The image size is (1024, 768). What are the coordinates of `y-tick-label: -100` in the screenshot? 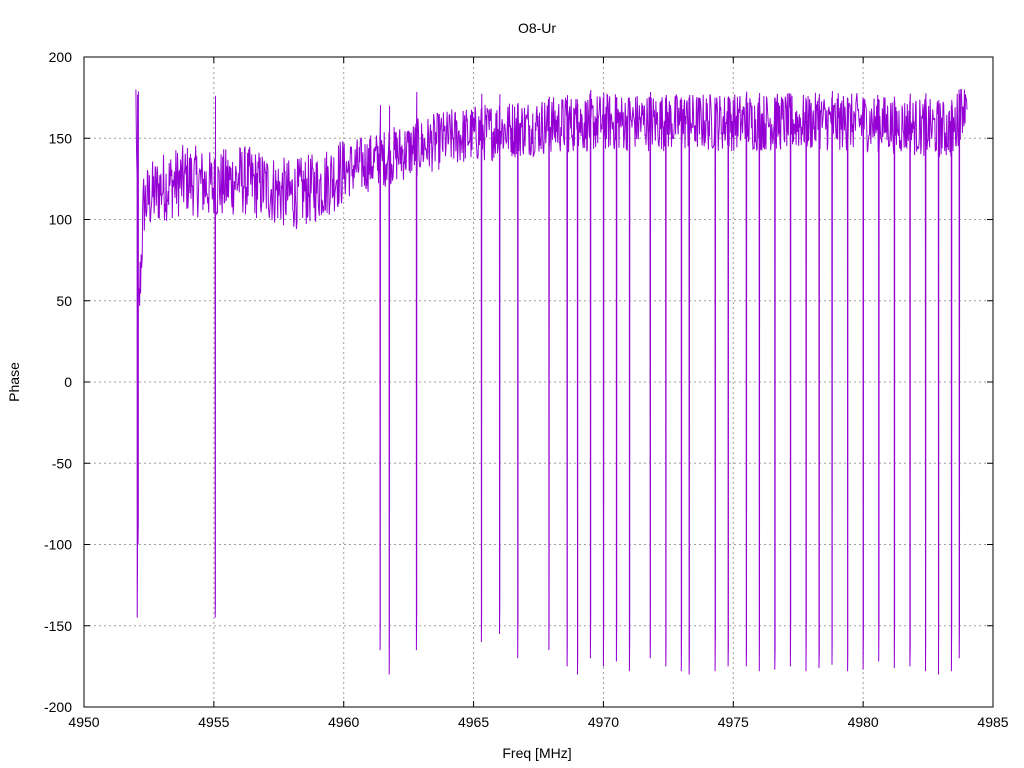 It's located at (58, 545).